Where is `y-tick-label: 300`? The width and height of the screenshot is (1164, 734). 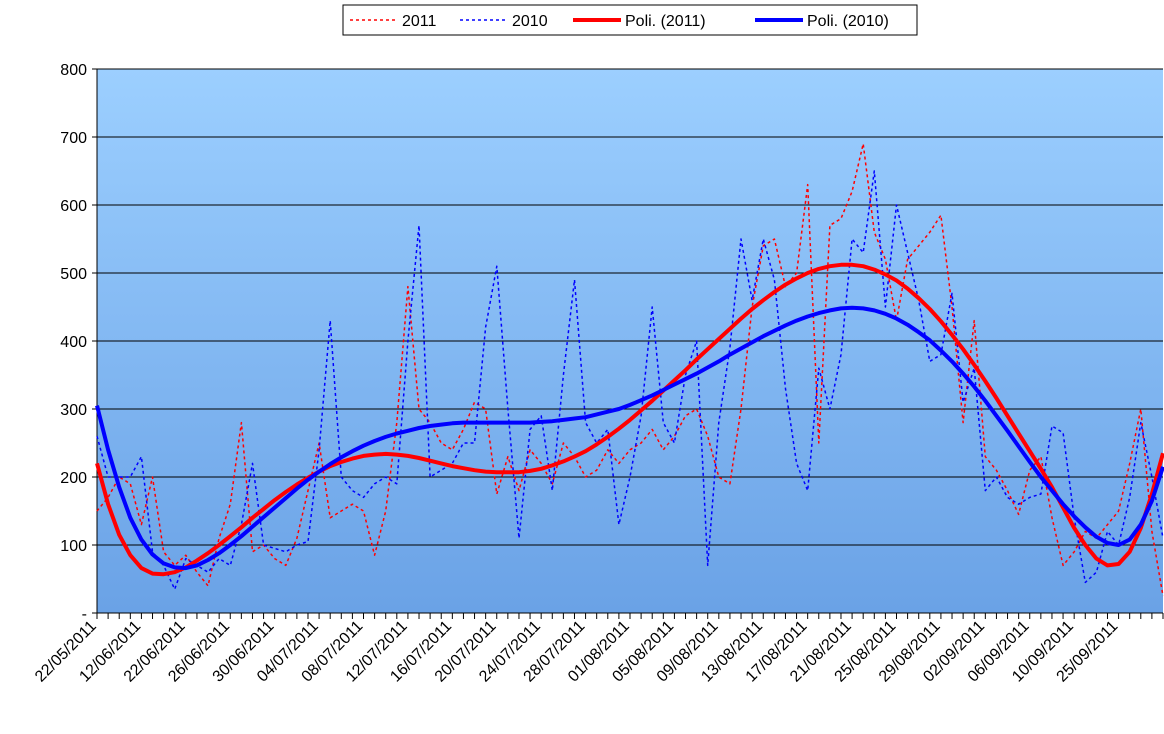
y-tick-label: 300 is located at coordinates (73, 410).